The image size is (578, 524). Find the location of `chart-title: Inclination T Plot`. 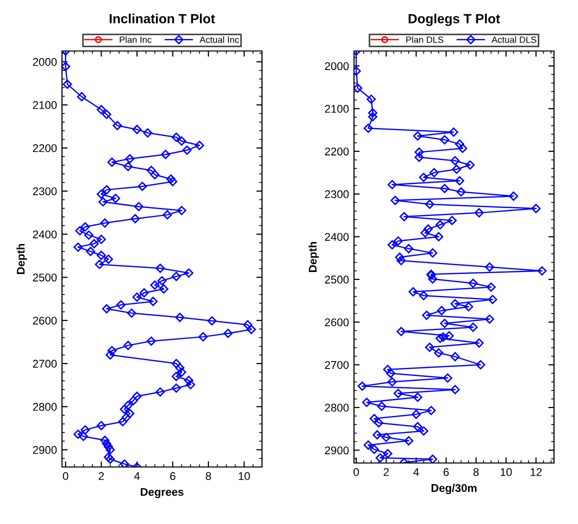

chart-title: Inclination T Plot is located at coordinates (162, 19).